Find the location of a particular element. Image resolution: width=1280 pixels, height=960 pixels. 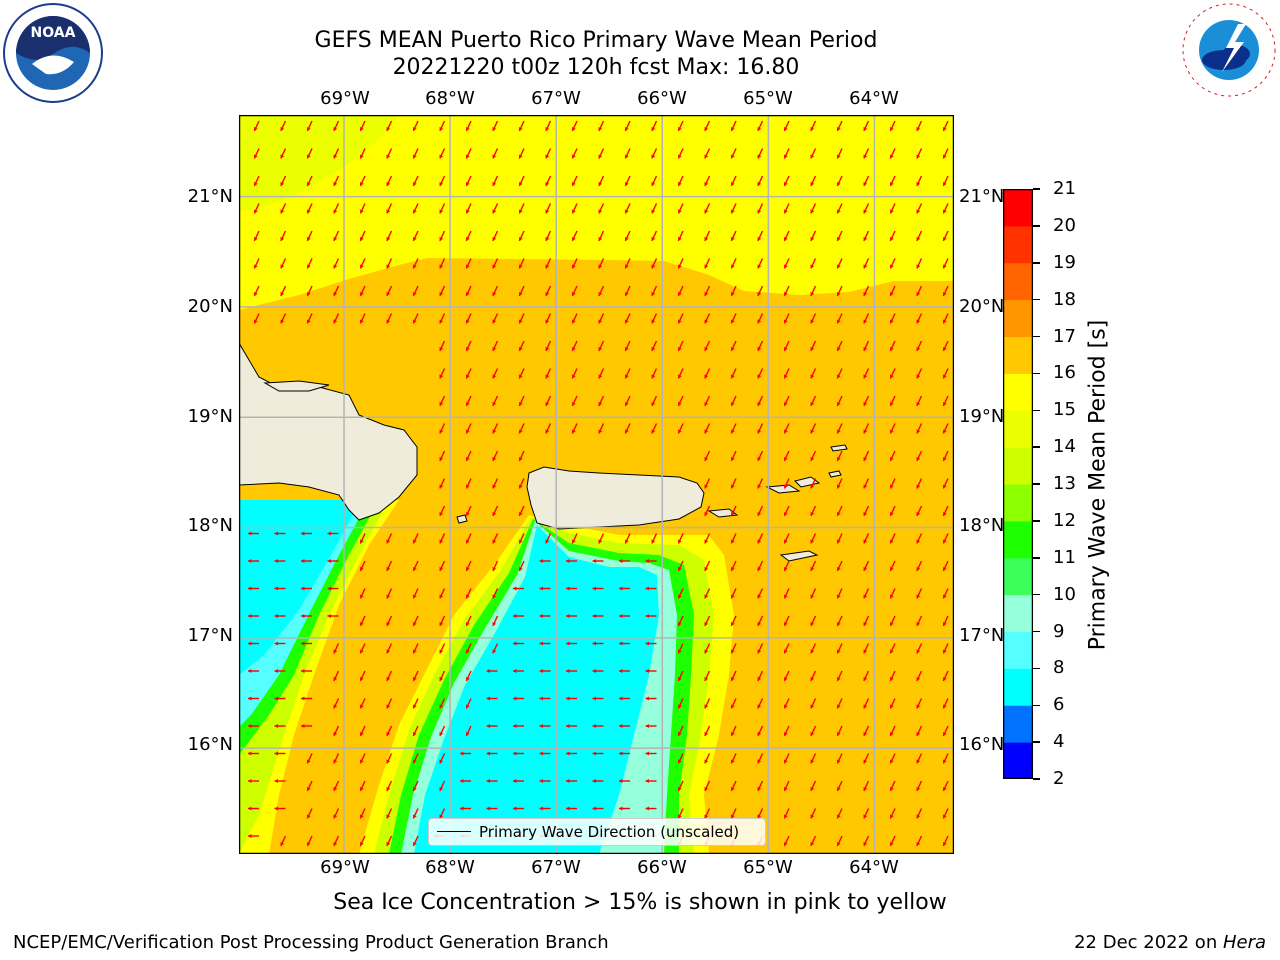

colorbar-tick-label: 18 is located at coordinates (1064, 299).